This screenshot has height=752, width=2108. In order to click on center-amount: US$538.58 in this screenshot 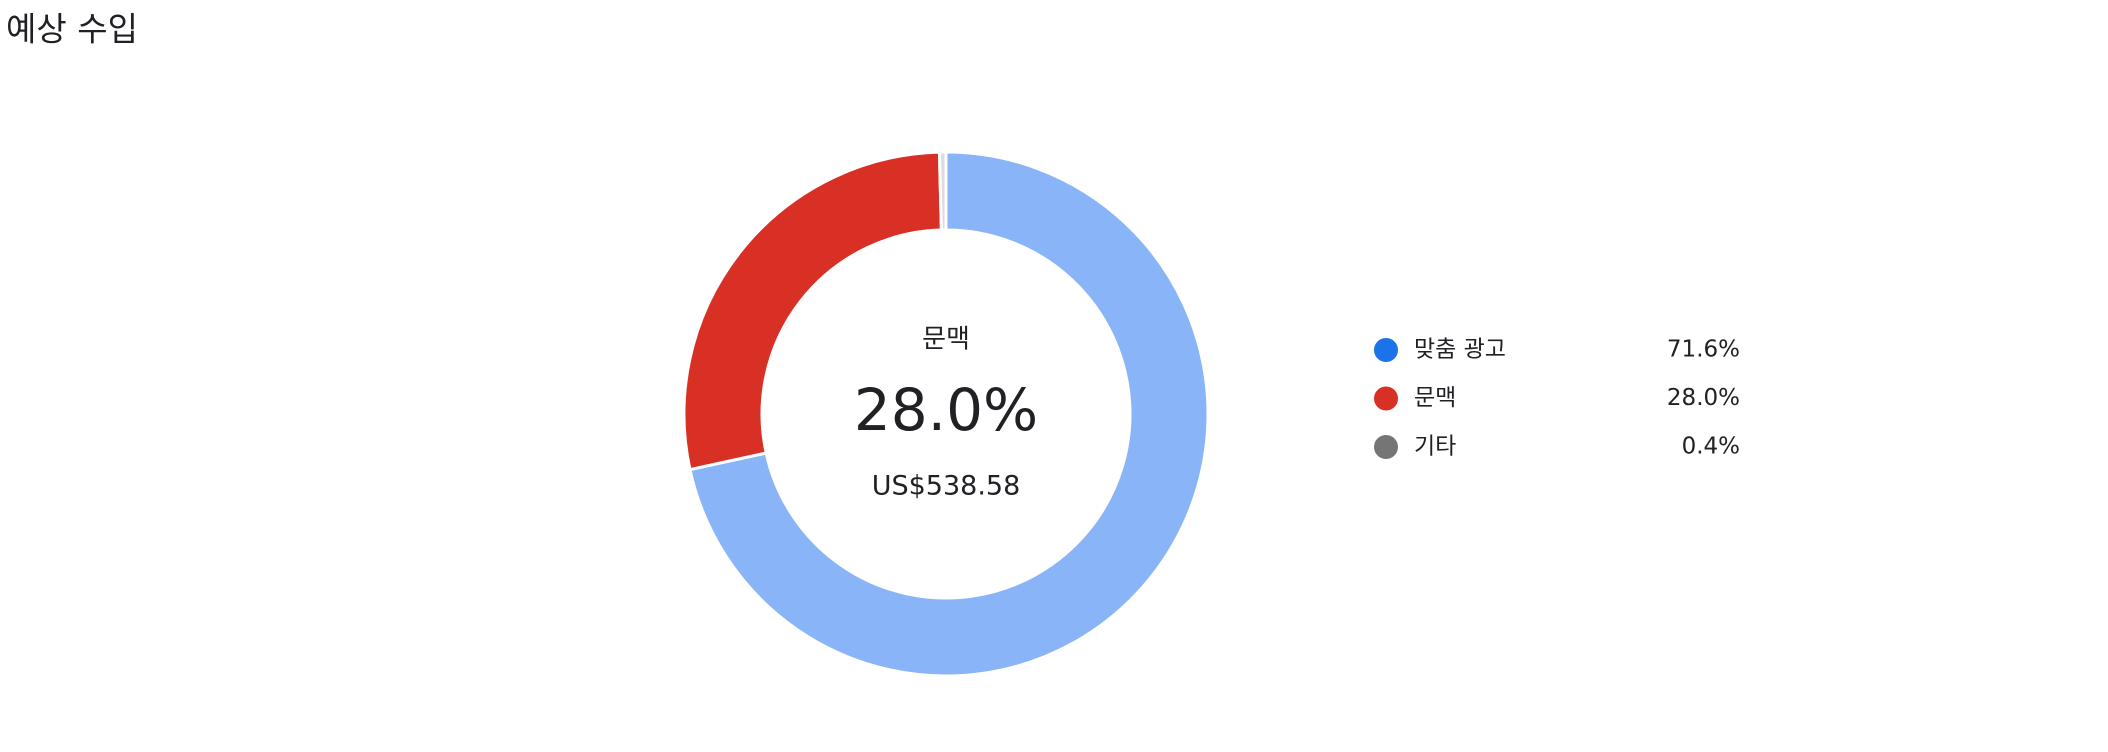, I will do `click(946, 486)`.